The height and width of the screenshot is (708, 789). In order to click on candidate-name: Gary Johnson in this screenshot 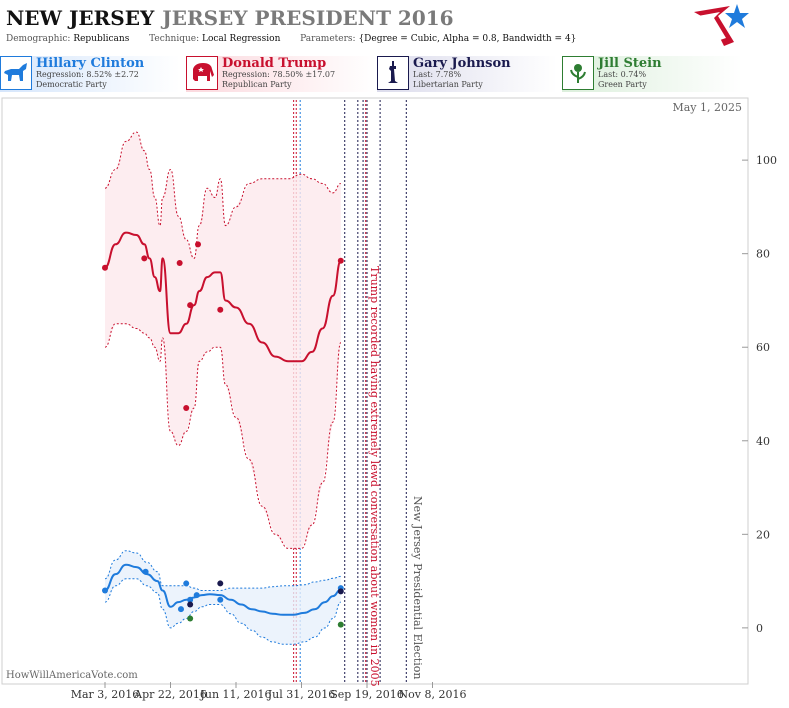, I will do `click(462, 63)`.